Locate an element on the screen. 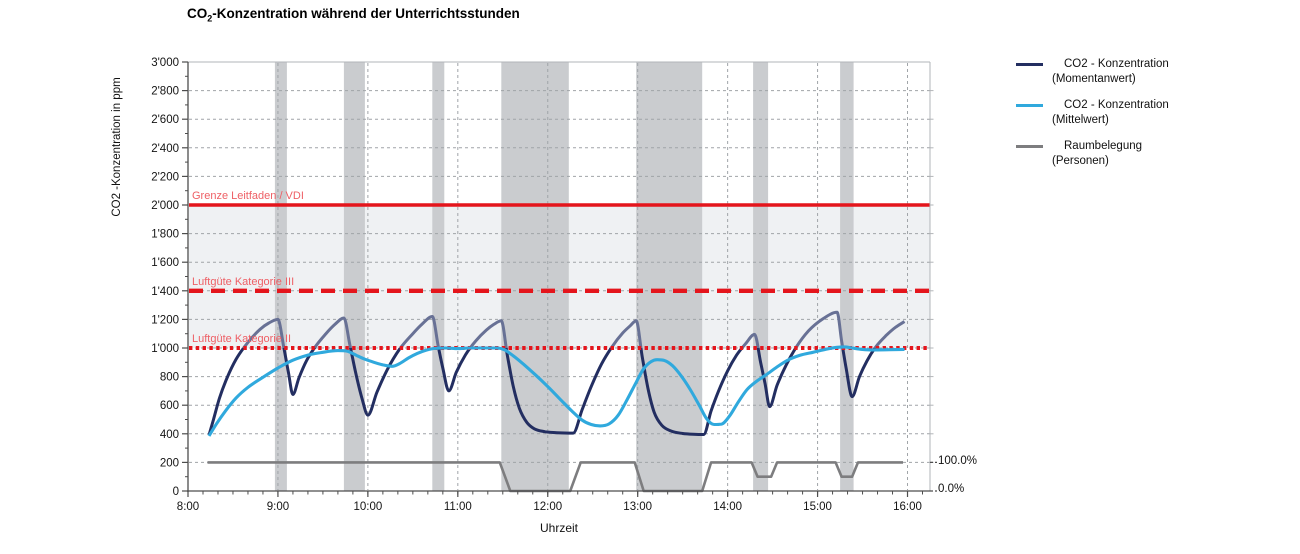 Image resolution: width=1300 pixels, height=554 pixels. y-tick-label: 2'400 is located at coordinates (165, 149).